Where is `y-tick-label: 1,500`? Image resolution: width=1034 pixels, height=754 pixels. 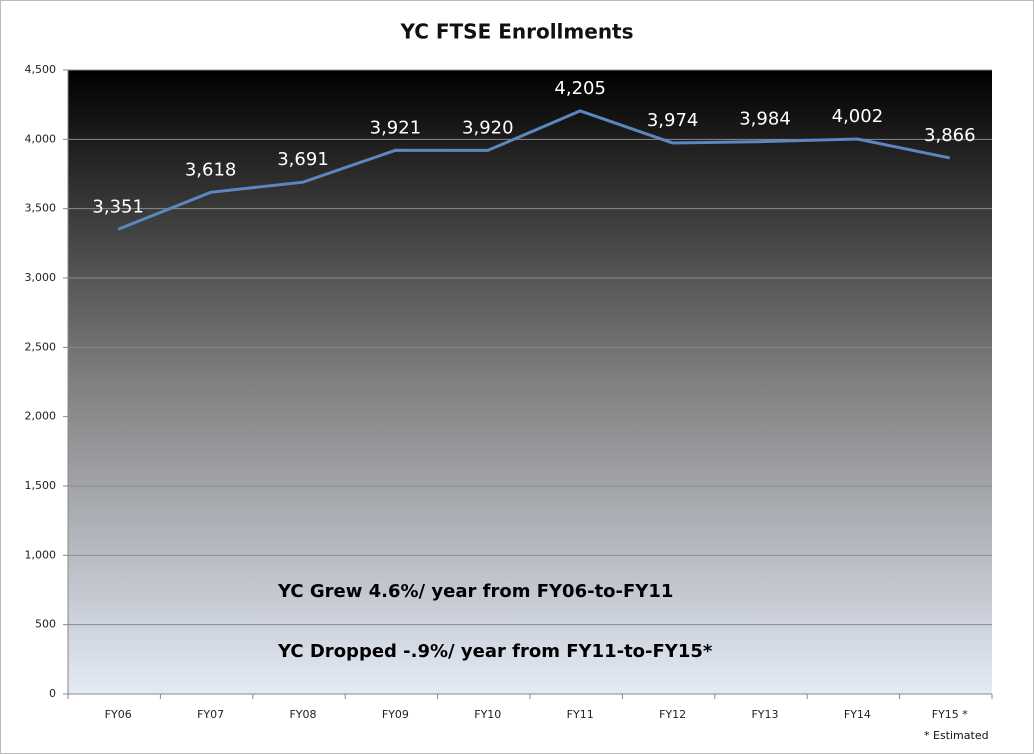
y-tick-label: 1,500 is located at coordinates (41, 485).